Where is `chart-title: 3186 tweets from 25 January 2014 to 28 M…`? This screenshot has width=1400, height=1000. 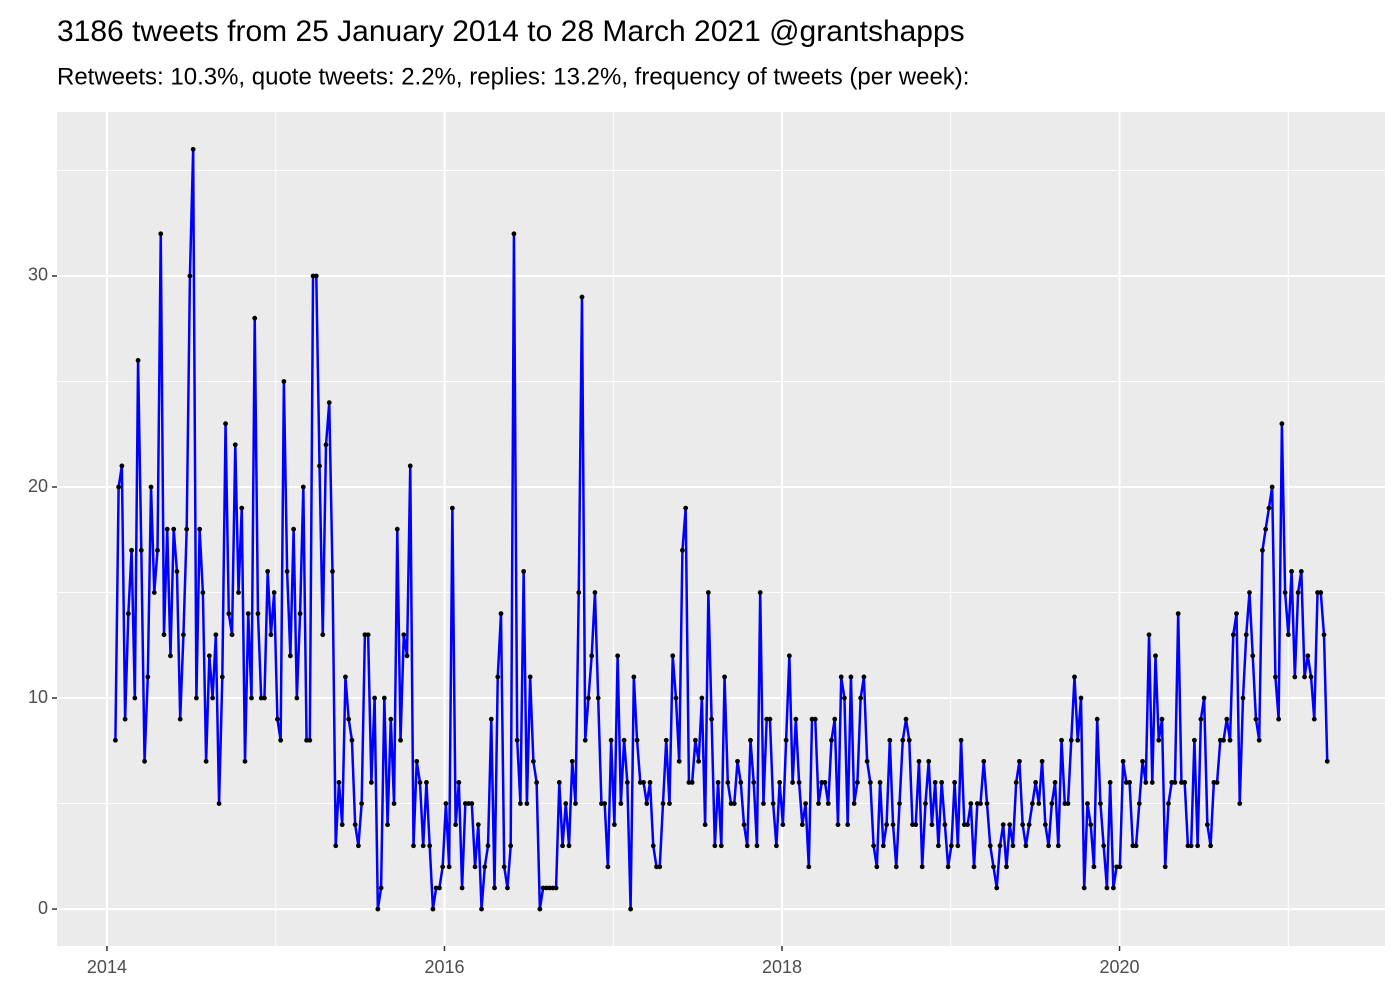 chart-title: 3186 tweets from 25 January 2014 to 28 M… is located at coordinates (511, 31).